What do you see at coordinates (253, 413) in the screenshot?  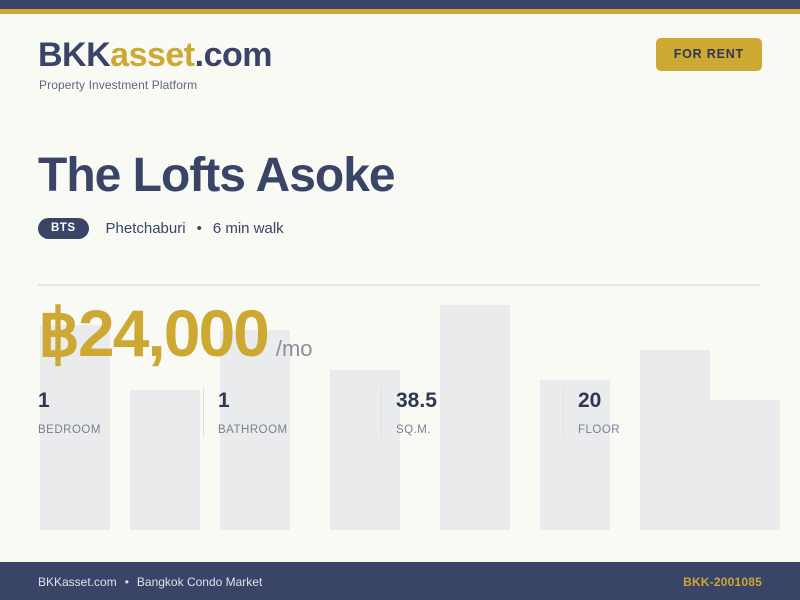 I see `stat-item: 1 BATHROOM` at bounding box center [253, 413].